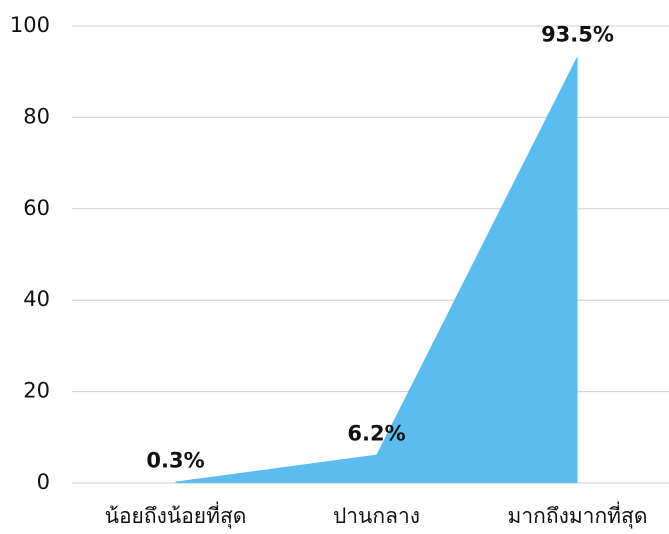 The width and height of the screenshot is (669, 534). Describe the element at coordinates (577, 35) in the screenshot. I see `data-label: 93.5%` at that location.